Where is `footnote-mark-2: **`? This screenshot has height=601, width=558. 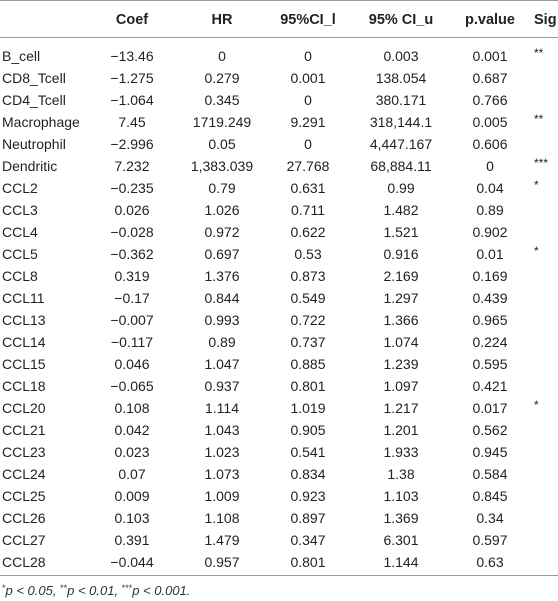 footnote-mark-2: ** is located at coordinates (64, 588).